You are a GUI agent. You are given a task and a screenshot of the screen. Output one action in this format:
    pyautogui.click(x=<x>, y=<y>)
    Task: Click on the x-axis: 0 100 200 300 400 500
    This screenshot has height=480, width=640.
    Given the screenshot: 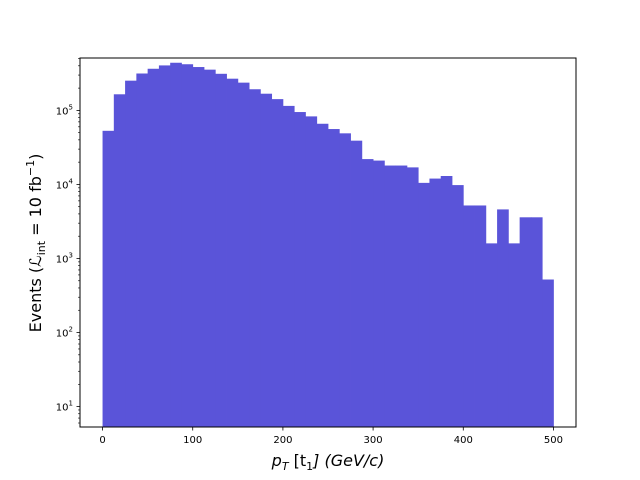 What is the action you would take?
    pyautogui.click(x=331, y=436)
    